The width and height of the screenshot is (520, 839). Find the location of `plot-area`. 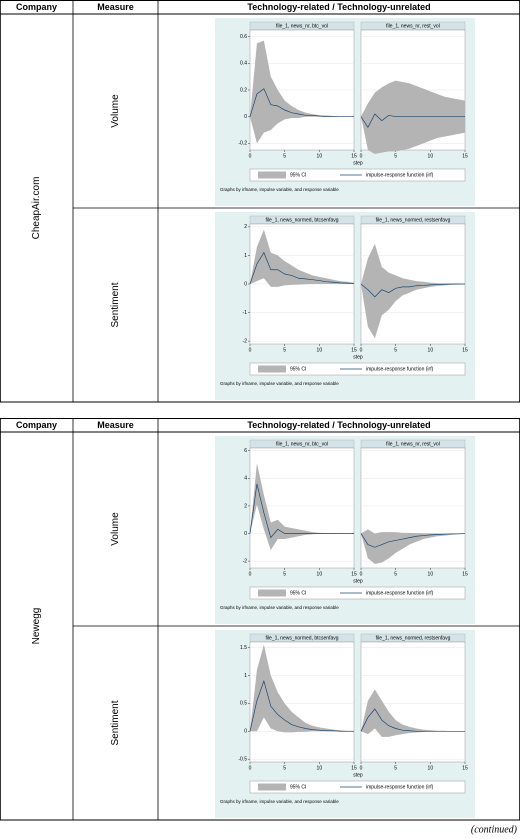

plot-area is located at coordinates (302, 508).